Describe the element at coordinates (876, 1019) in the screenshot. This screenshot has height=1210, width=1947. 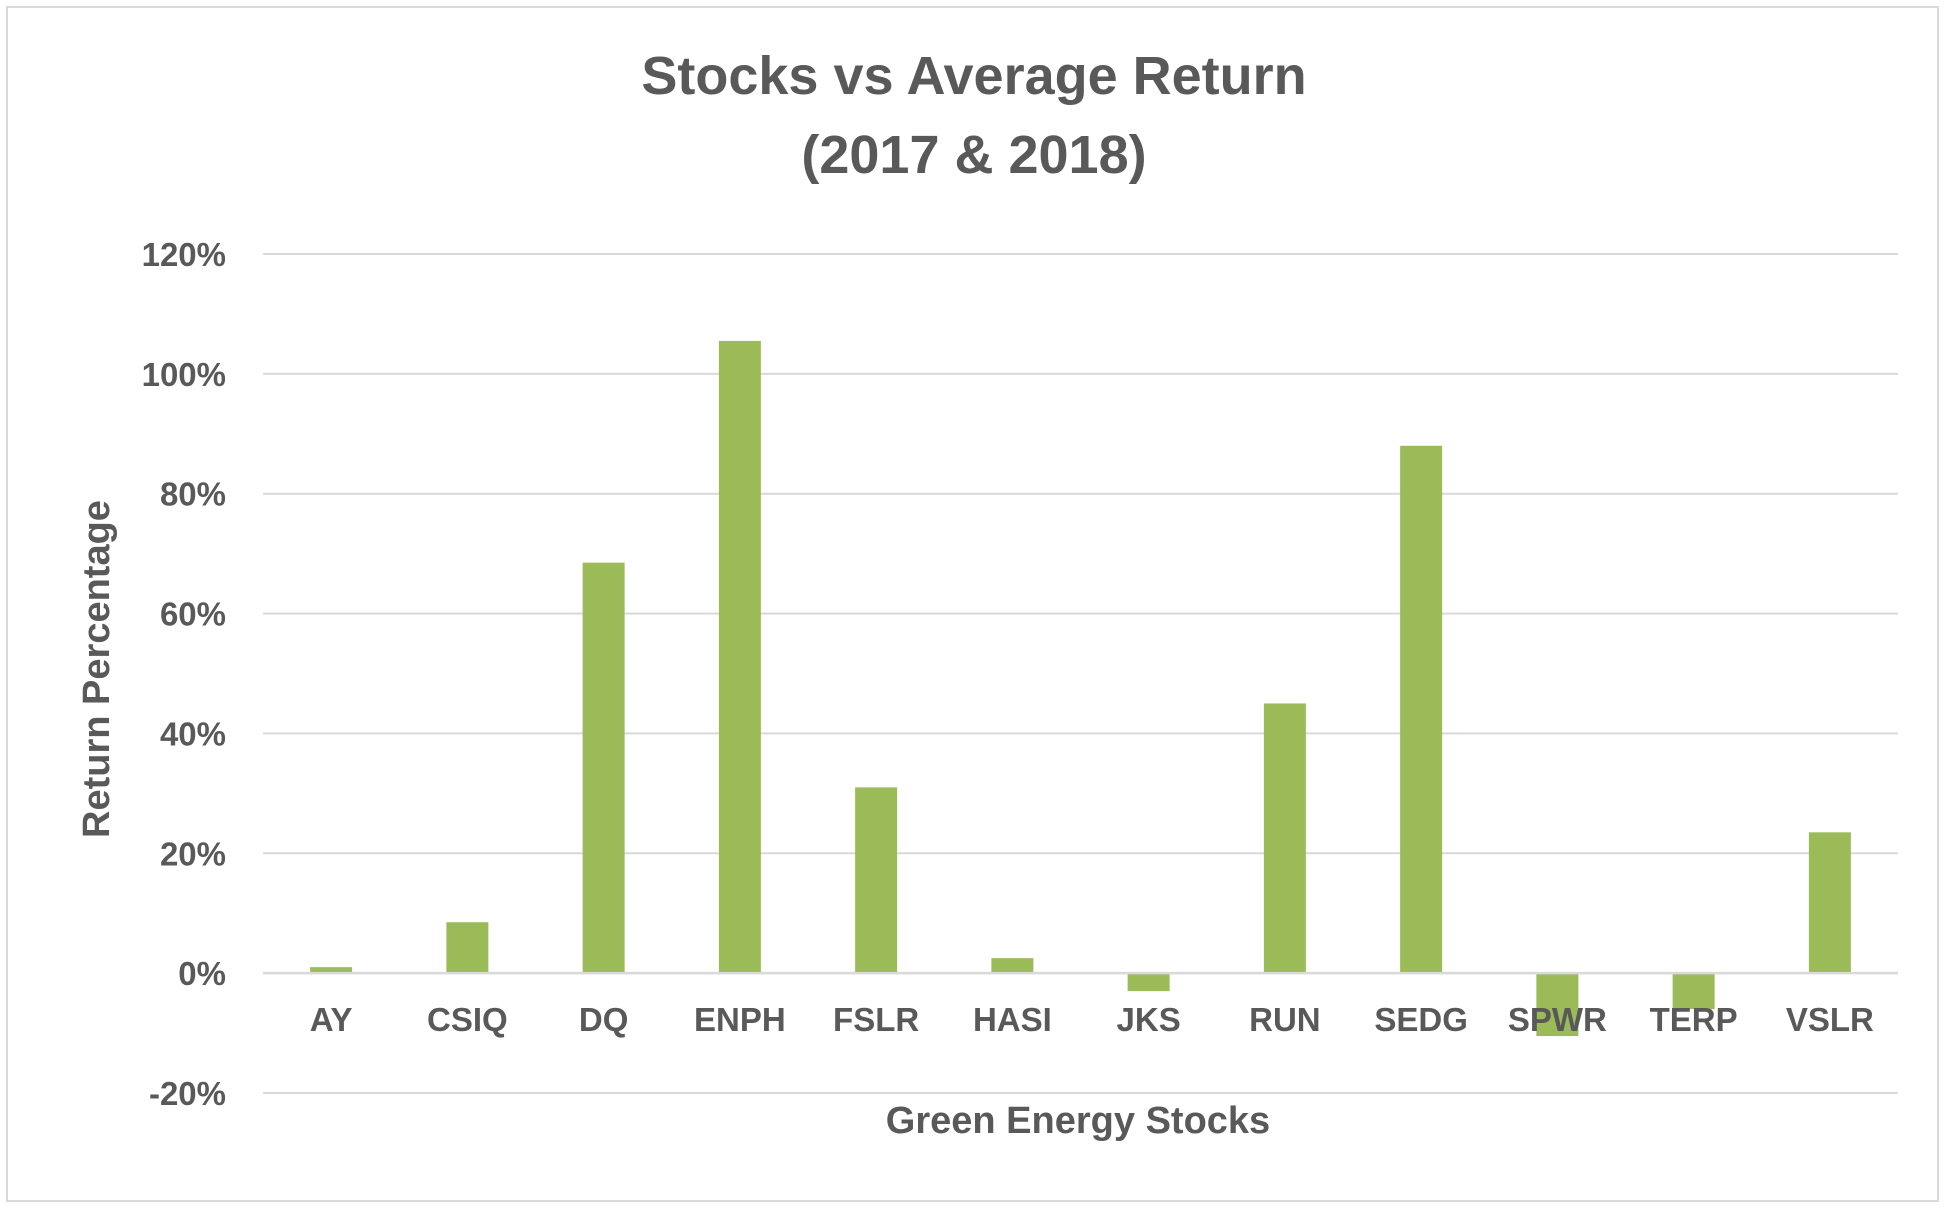
I see `x-tick-label: FSLR` at that location.